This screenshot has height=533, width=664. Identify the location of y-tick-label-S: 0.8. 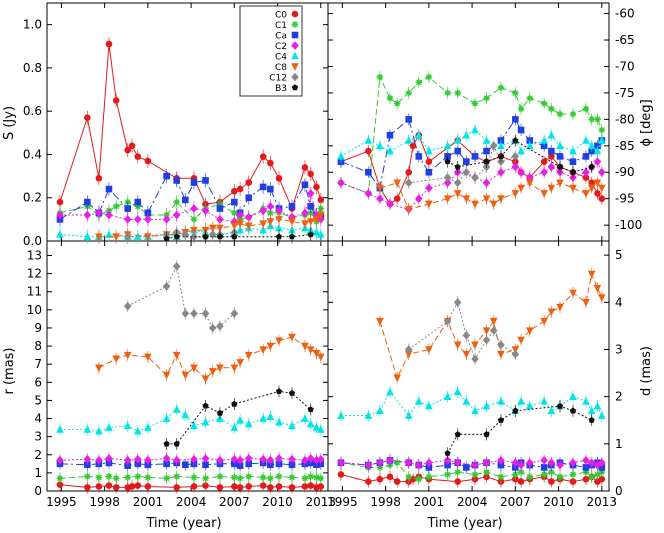
(32, 68).